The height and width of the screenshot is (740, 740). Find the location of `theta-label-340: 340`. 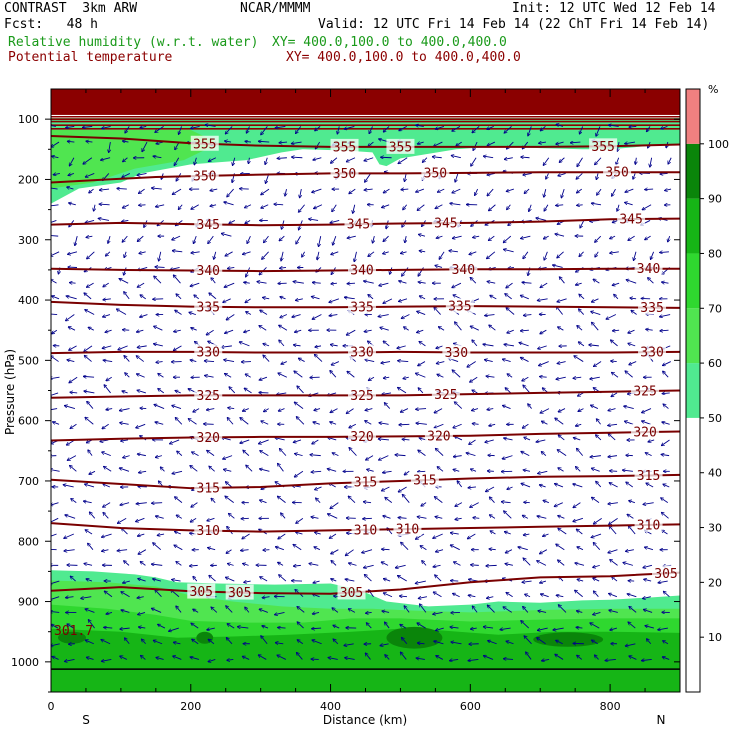

theta-label-340: 340 is located at coordinates (361, 271).